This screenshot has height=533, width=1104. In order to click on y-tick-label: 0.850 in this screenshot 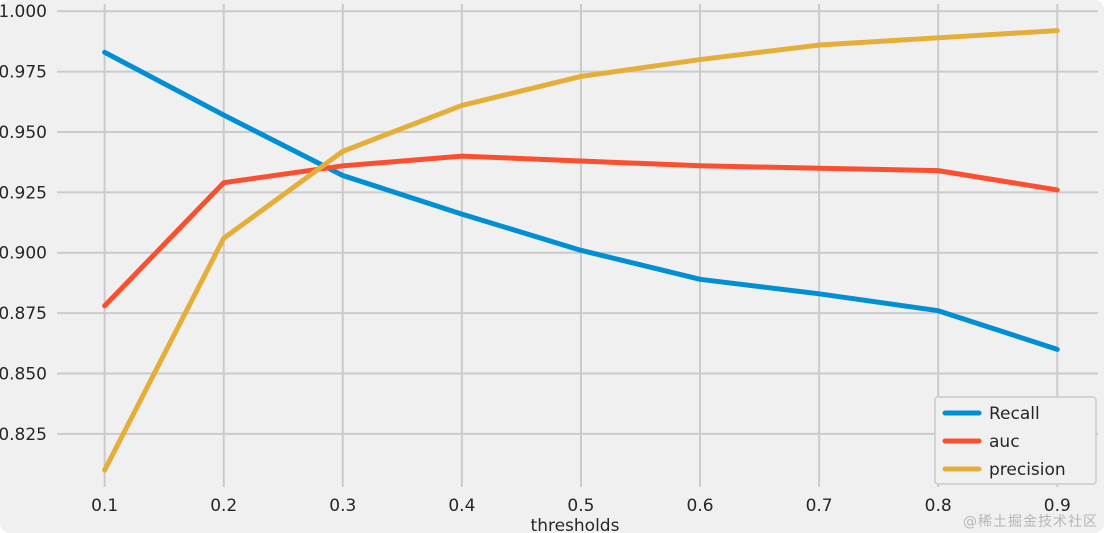, I will do `click(23, 374)`.